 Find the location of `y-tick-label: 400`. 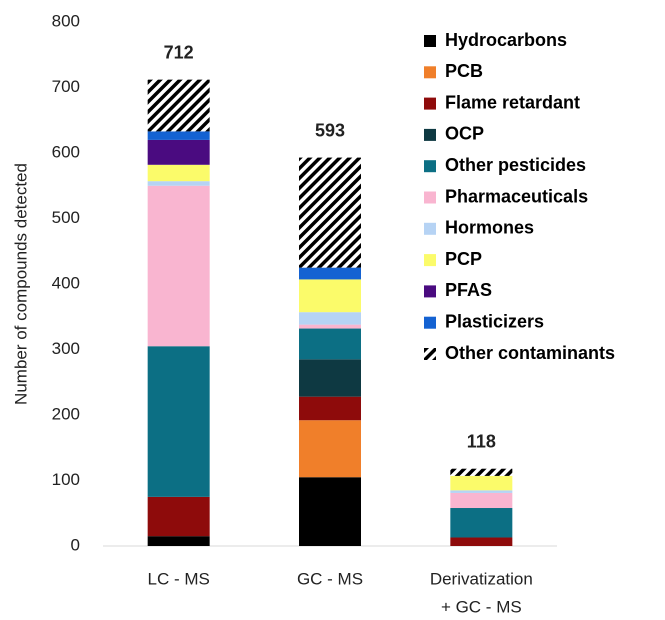

y-tick-label: 400 is located at coordinates (66, 282).